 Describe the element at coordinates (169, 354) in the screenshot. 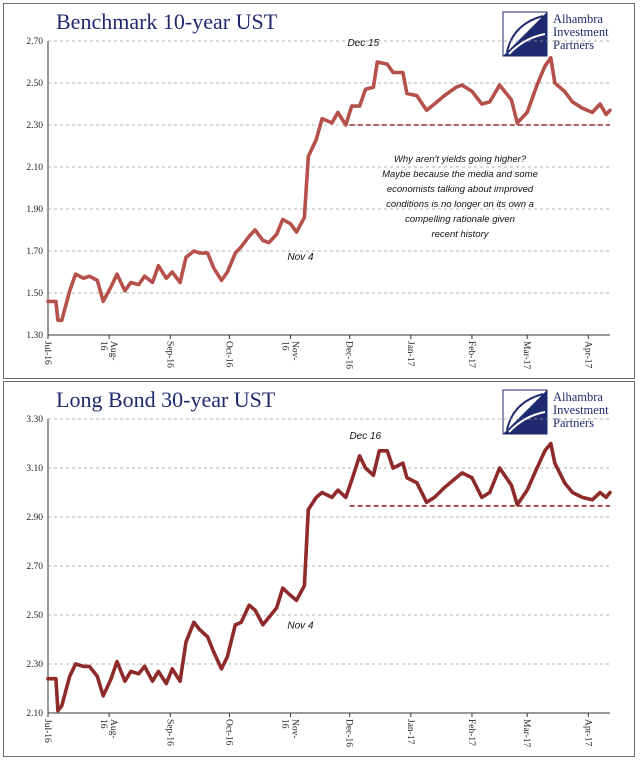

I see `x-tick-label: Sep-16` at that location.